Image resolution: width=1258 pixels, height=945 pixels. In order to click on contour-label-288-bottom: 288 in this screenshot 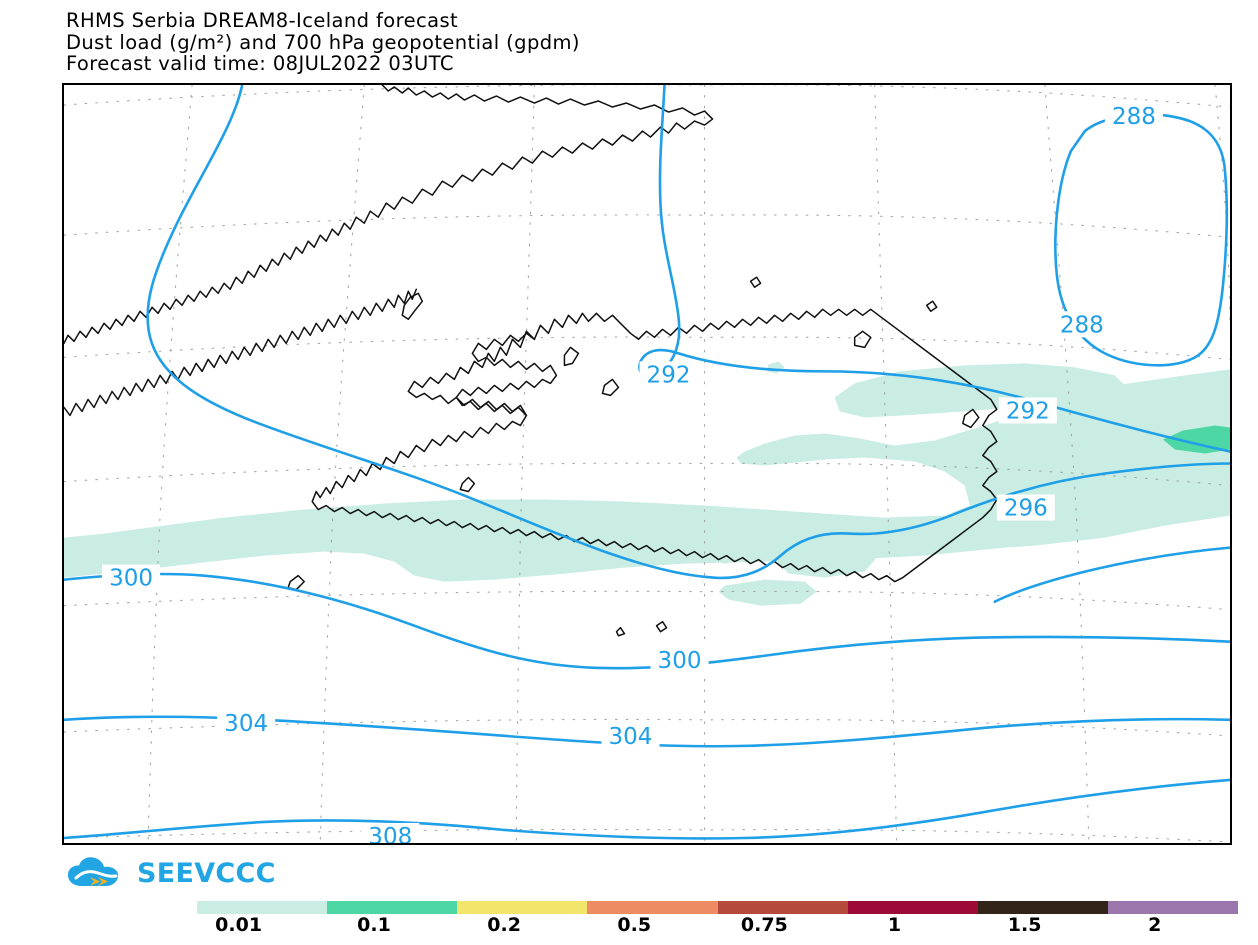, I will do `click(1081, 324)`.